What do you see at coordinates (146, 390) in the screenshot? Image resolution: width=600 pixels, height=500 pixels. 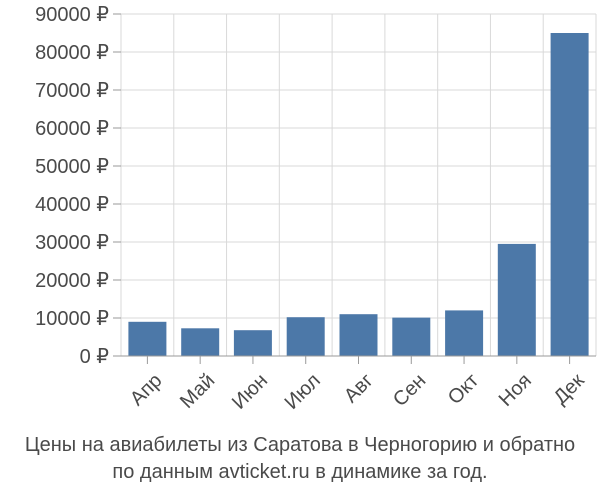 I see `x-tick-label: Апр` at bounding box center [146, 390].